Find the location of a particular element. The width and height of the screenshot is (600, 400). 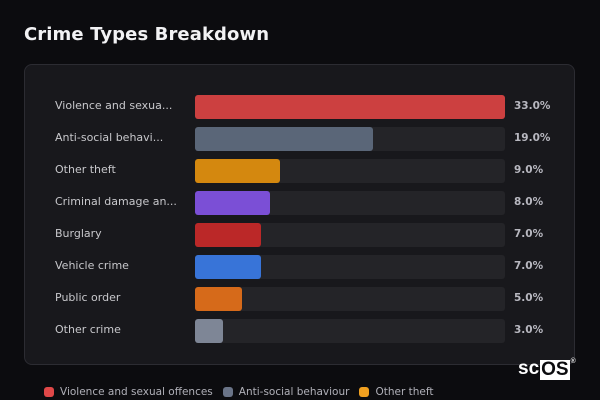

bar-row: Public order 5.0% is located at coordinates (299, 299).